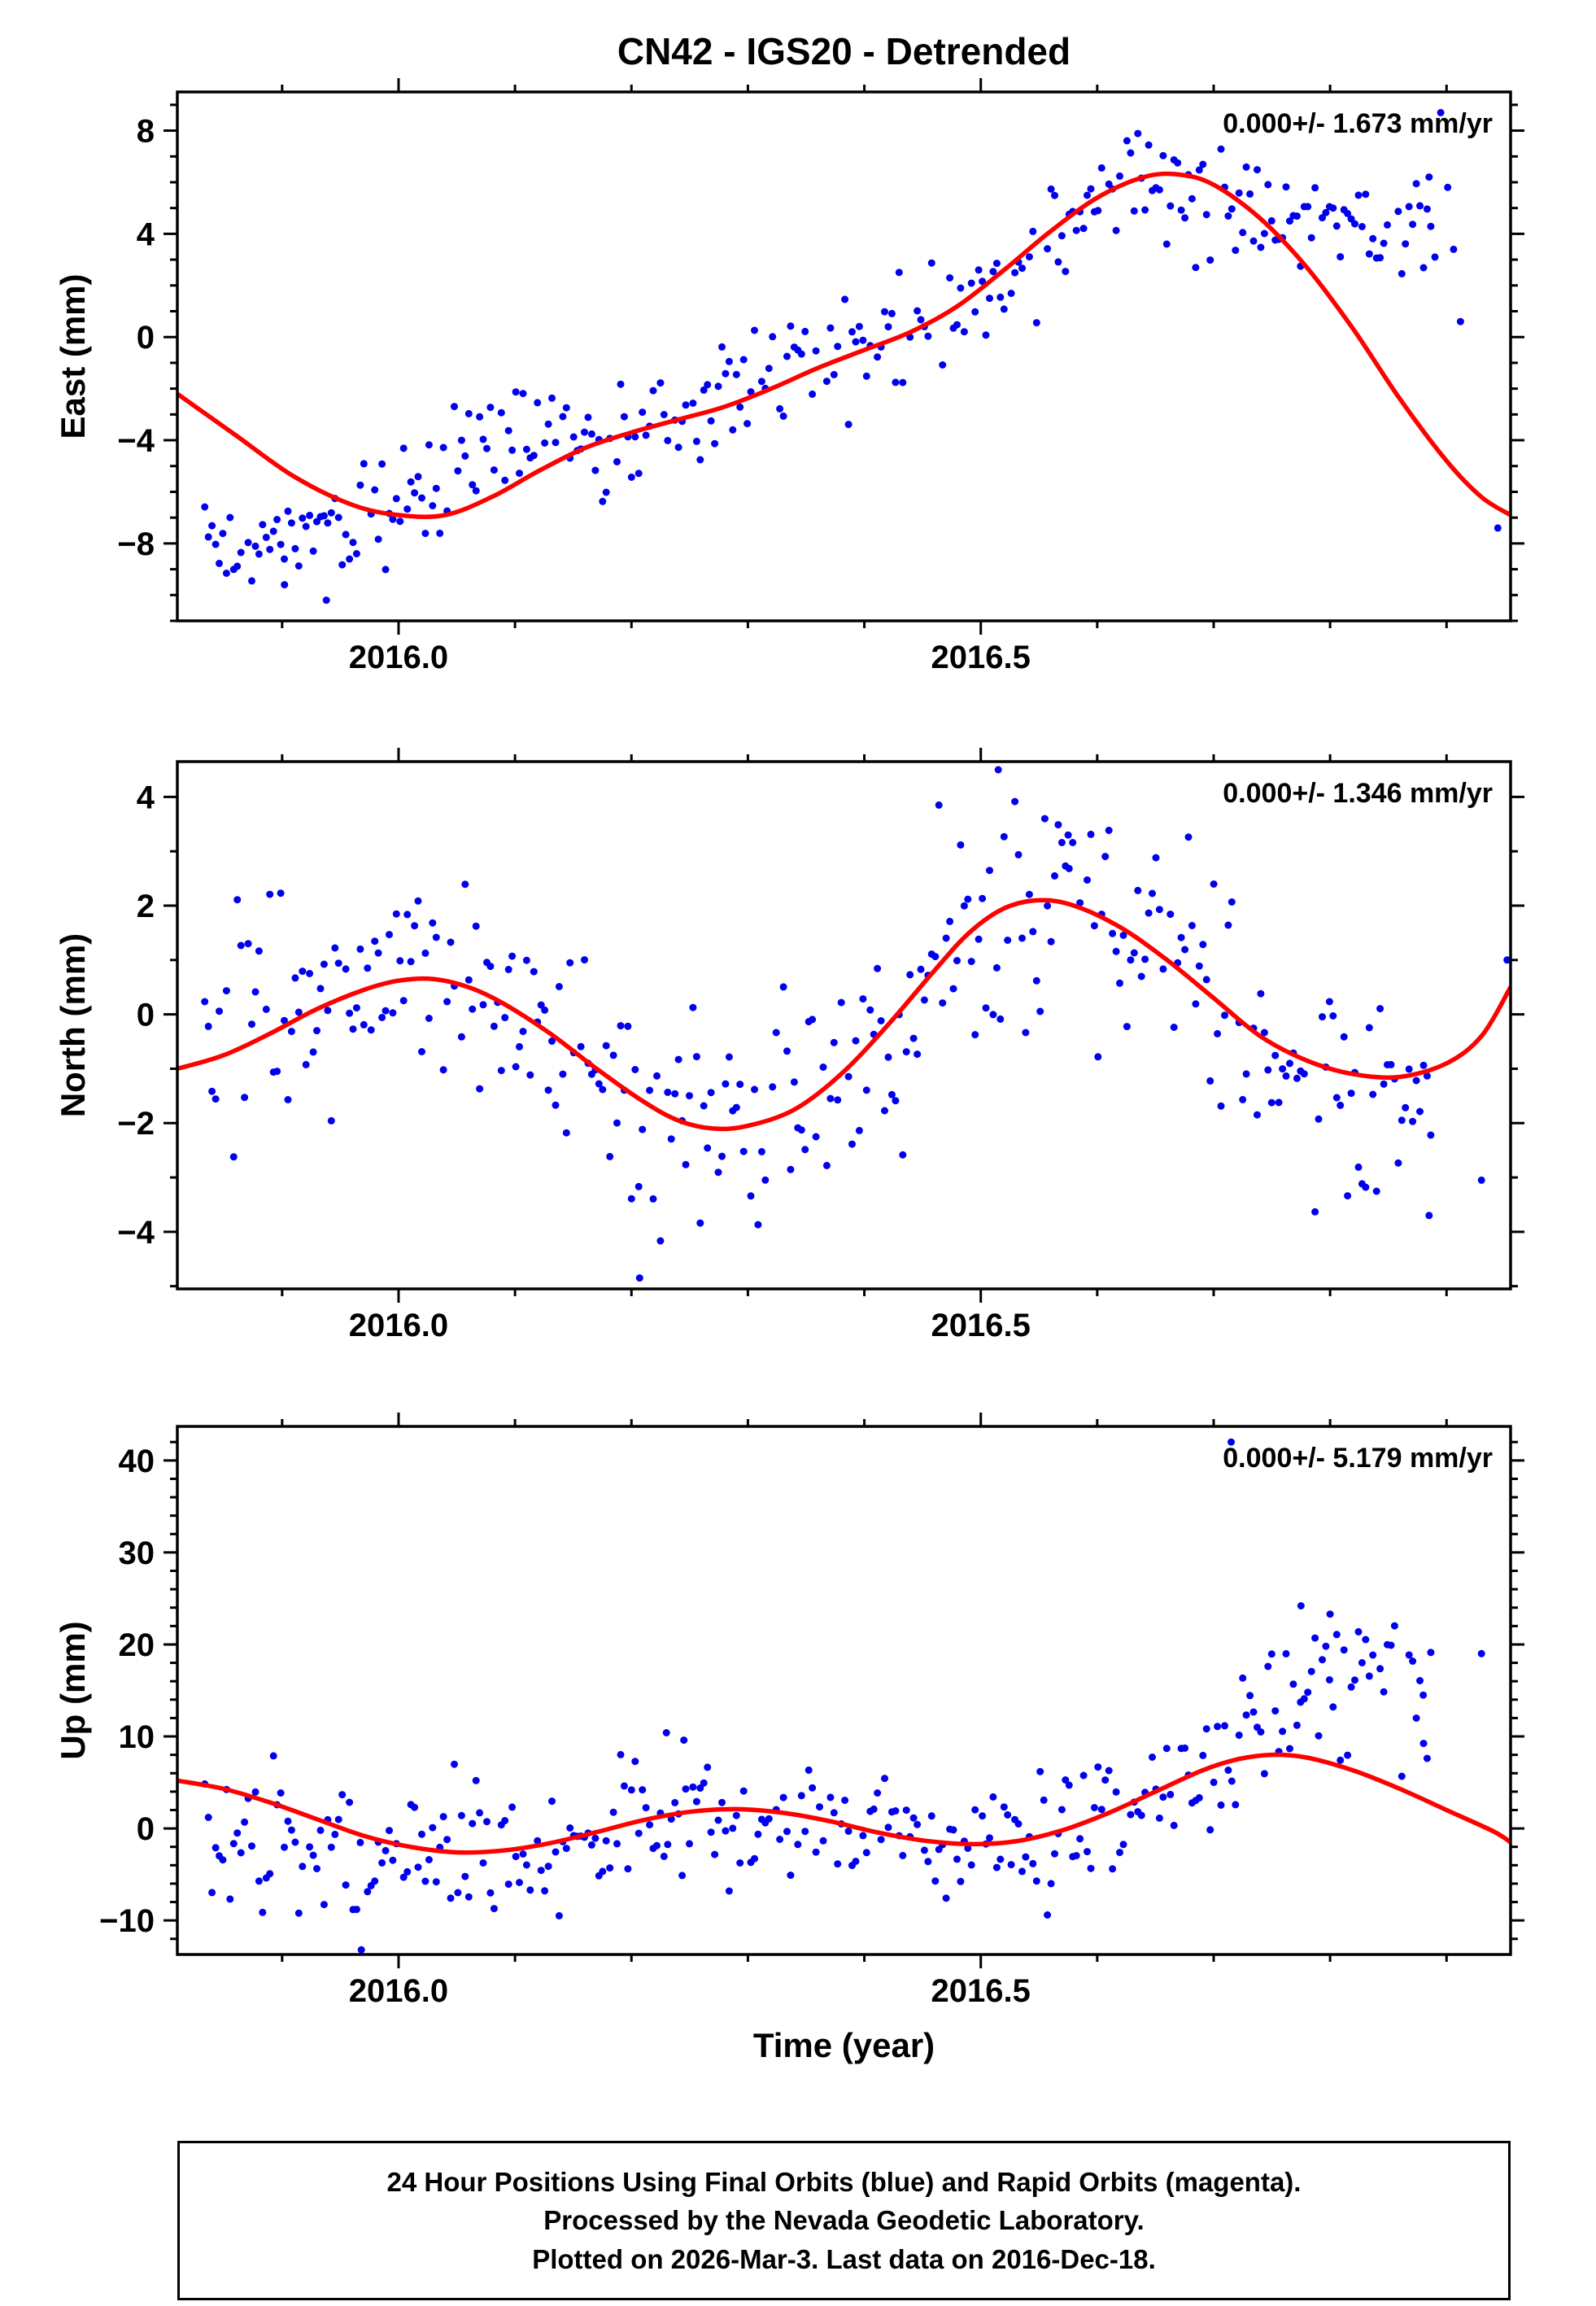 This screenshot has width=1596, height=2306. Describe the element at coordinates (844, 51) in the screenshot. I see `figure-title: CN42 - IGS20 - Detrended` at that location.